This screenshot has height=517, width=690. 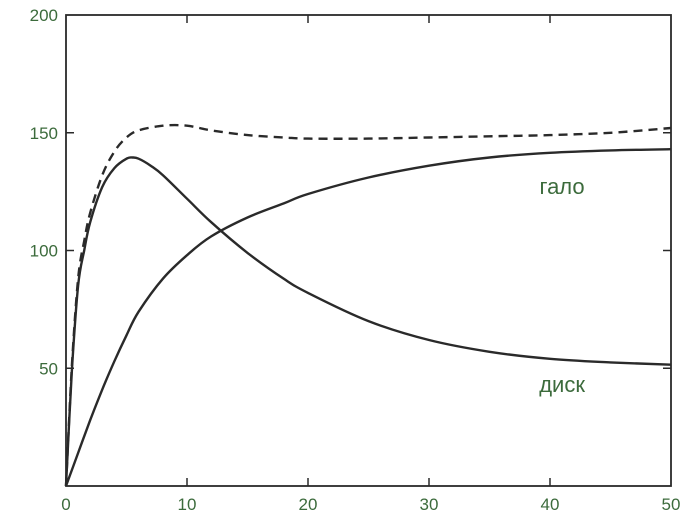 What do you see at coordinates (429, 504) in the screenshot?
I see `x-tick-label: 30` at bounding box center [429, 504].